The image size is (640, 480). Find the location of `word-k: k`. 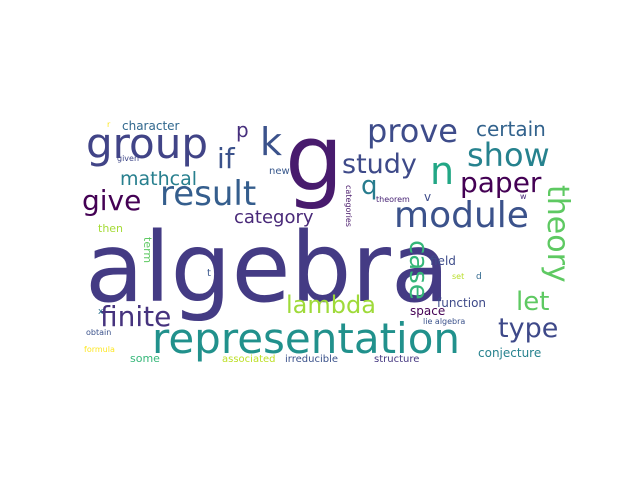

word-k: k is located at coordinates (271, 142).